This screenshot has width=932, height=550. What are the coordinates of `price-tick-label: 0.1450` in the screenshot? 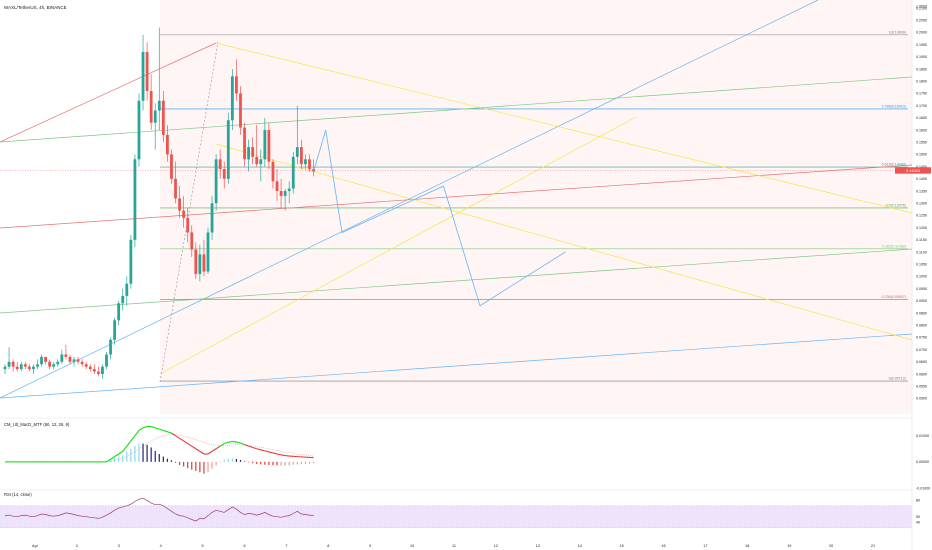 It's located at (921, 167).